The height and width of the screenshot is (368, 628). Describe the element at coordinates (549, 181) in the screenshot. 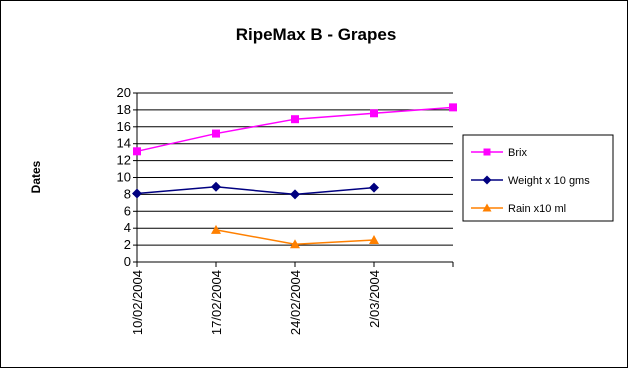

I see `legend-label: Weight x 10 gms` at that location.